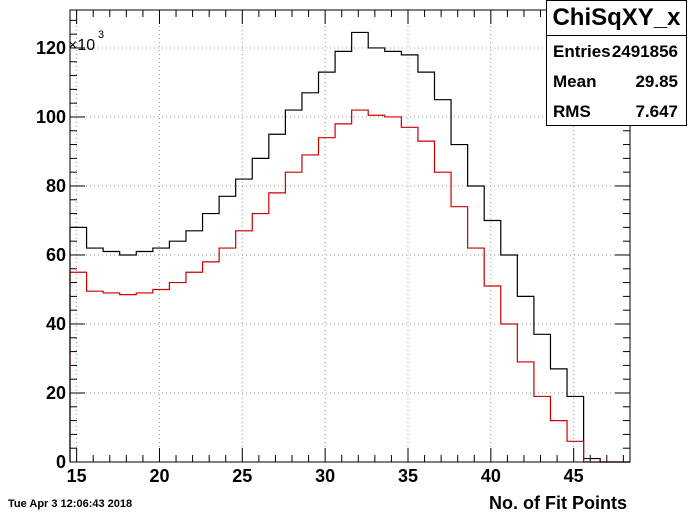 This screenshot has width=700, height=514. What do you see at coordinates (242, 476) in the screenshot?
I see `x-tick-label: 25` at bounding box center [242, 476].